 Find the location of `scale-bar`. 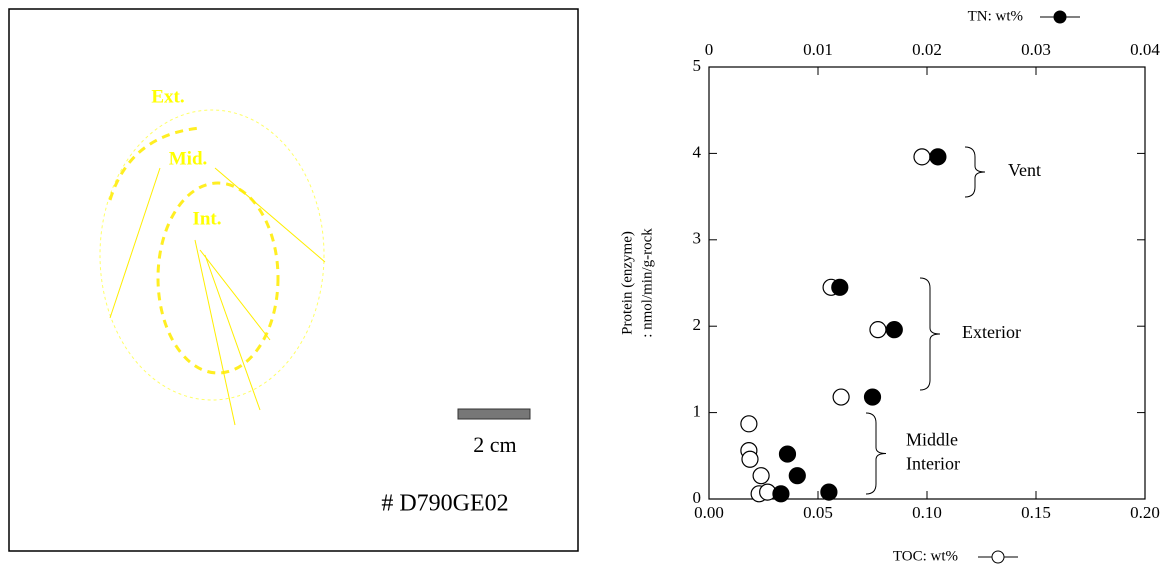

scale-bar is located at coordinates (494, 414).